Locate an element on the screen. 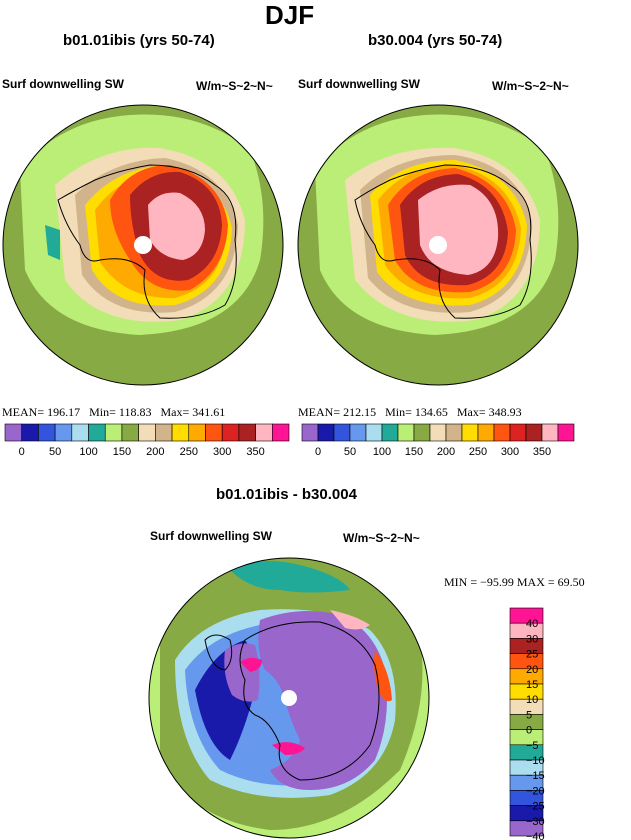 The width and height of the screenshot is (631, 840). diff-band-neg50-east is located at coordinates (323, 700).